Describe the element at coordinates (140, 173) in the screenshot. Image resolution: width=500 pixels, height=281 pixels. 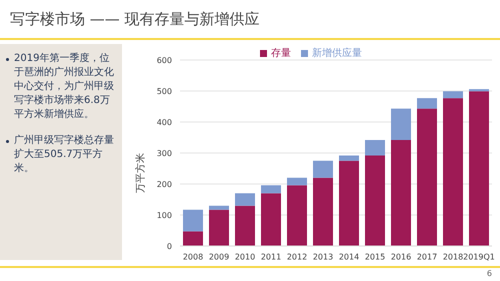
I see `y-axis-title: 万平方米` at that location.